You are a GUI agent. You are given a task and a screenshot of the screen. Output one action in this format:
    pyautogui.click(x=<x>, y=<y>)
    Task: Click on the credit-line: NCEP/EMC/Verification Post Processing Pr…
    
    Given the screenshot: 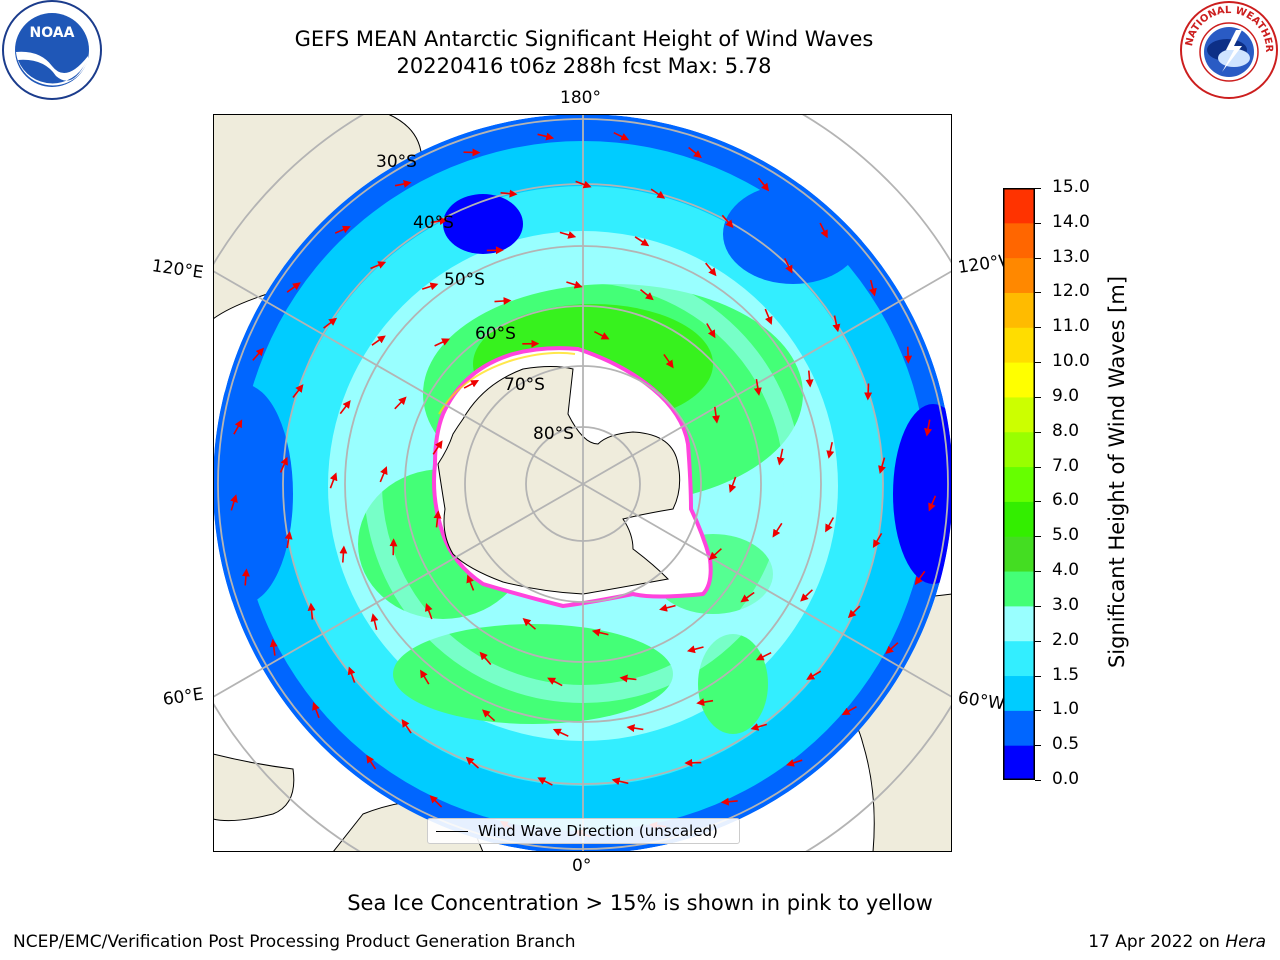 What is the action you would take?
    pyautogui.click(x=294, y=942)
    